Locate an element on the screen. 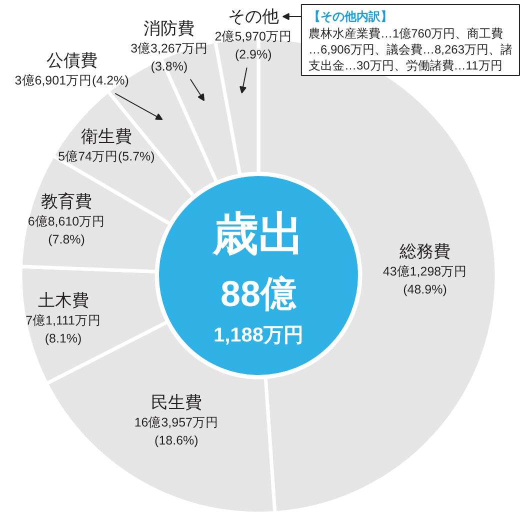 The image size is (524, 528). text: 農林水産業費…1億760万円、商工費…6,906万円、議会費…8,263万円、諸支出金…30万円、労働諸費…11万円 is located at coordinates (410, 49).